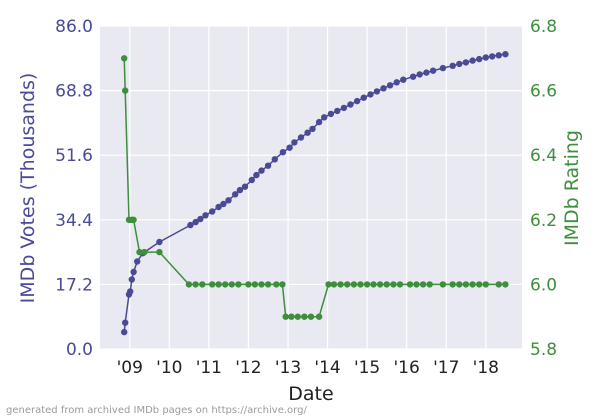 Image resolution: width=600 pixels, height=420 pixels. Describe the element at coordinates (74, 92) in the screenshot. I see `left-tick-label: 68.8` at that location.